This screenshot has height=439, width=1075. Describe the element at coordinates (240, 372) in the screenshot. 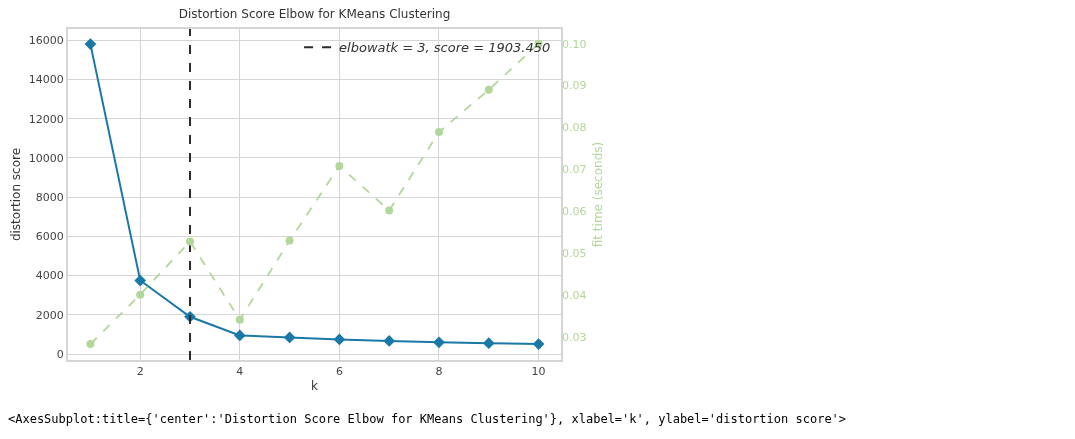

I see `x-tick-label: 4` at that location.